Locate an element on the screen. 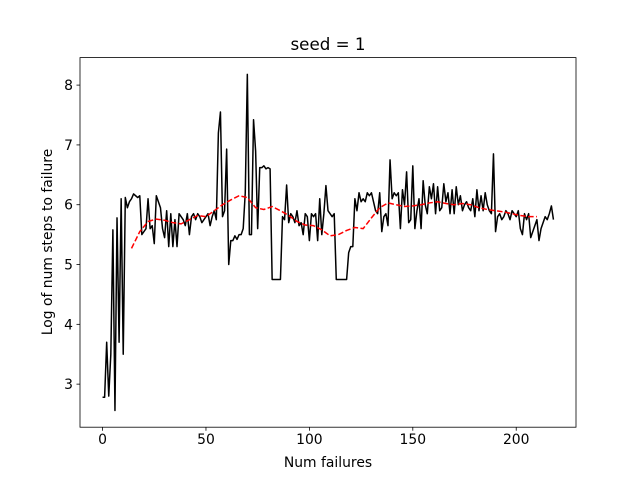 The height and width of the screenshot is (480, 640). y-tick-label: 7 is located at coordinates (68, 146).